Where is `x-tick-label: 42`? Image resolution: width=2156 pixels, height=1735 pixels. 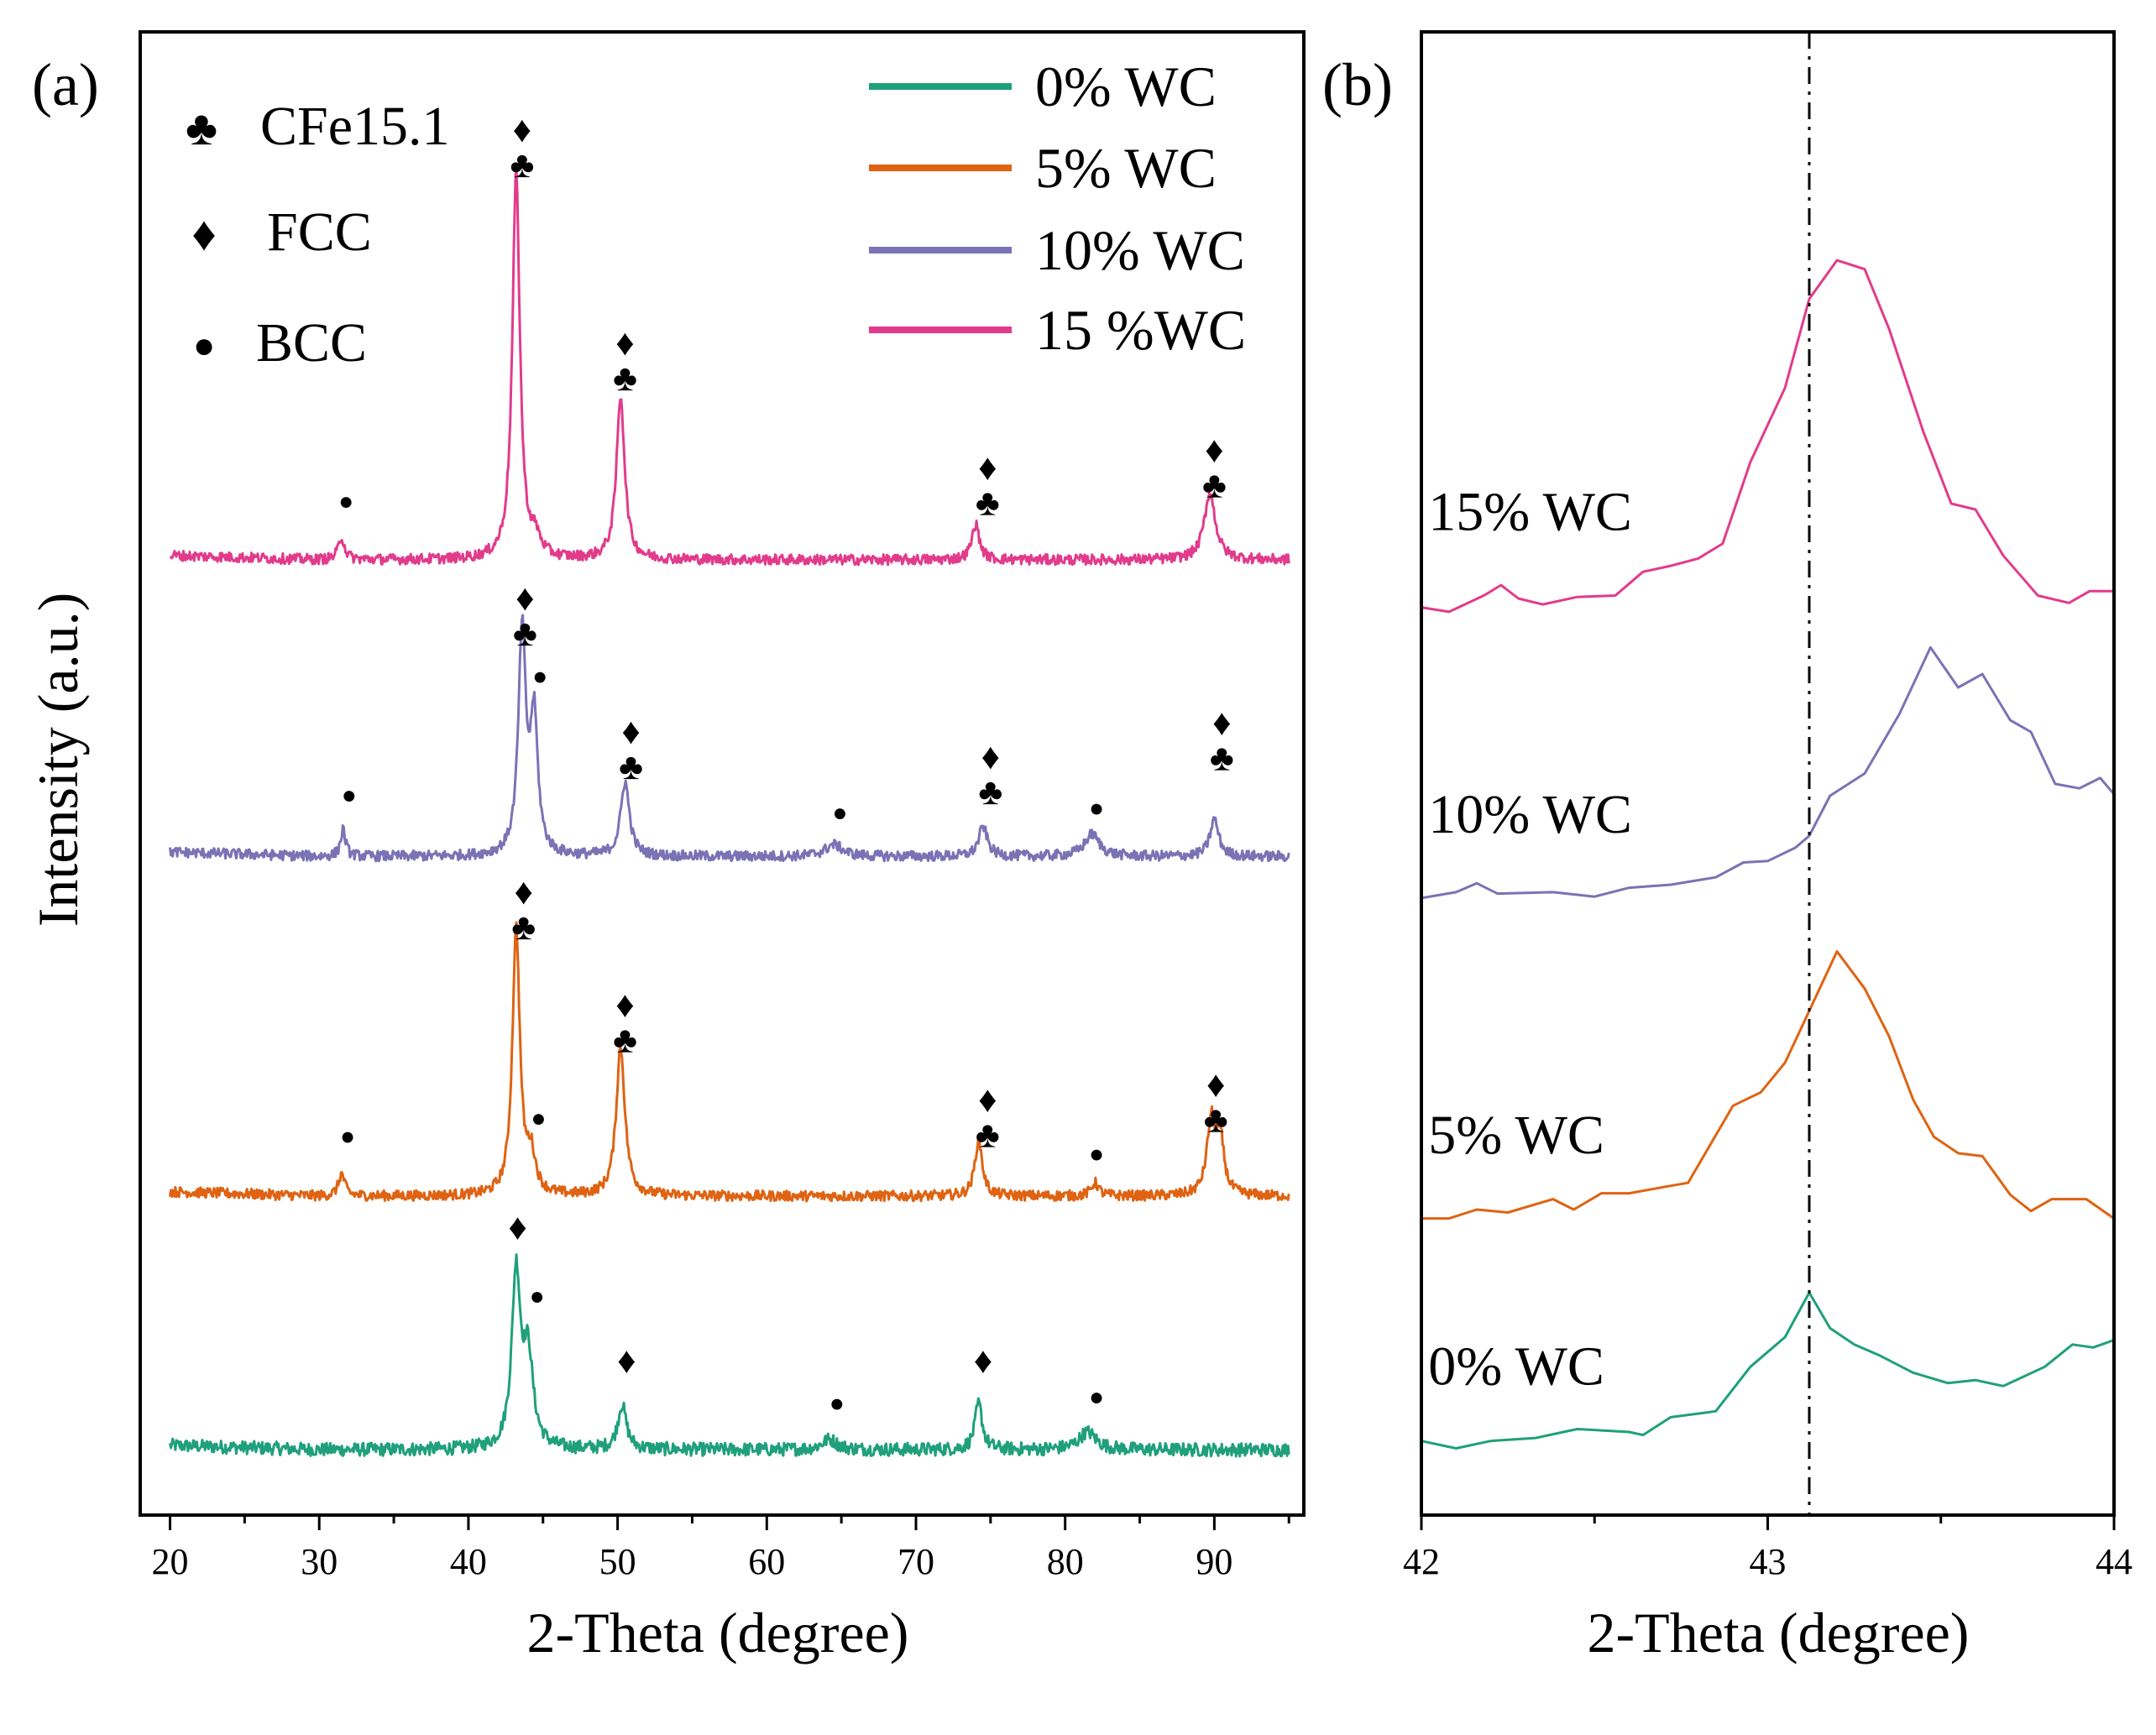 x-tick-label: 42 is located at coordinates (1421, 1561).